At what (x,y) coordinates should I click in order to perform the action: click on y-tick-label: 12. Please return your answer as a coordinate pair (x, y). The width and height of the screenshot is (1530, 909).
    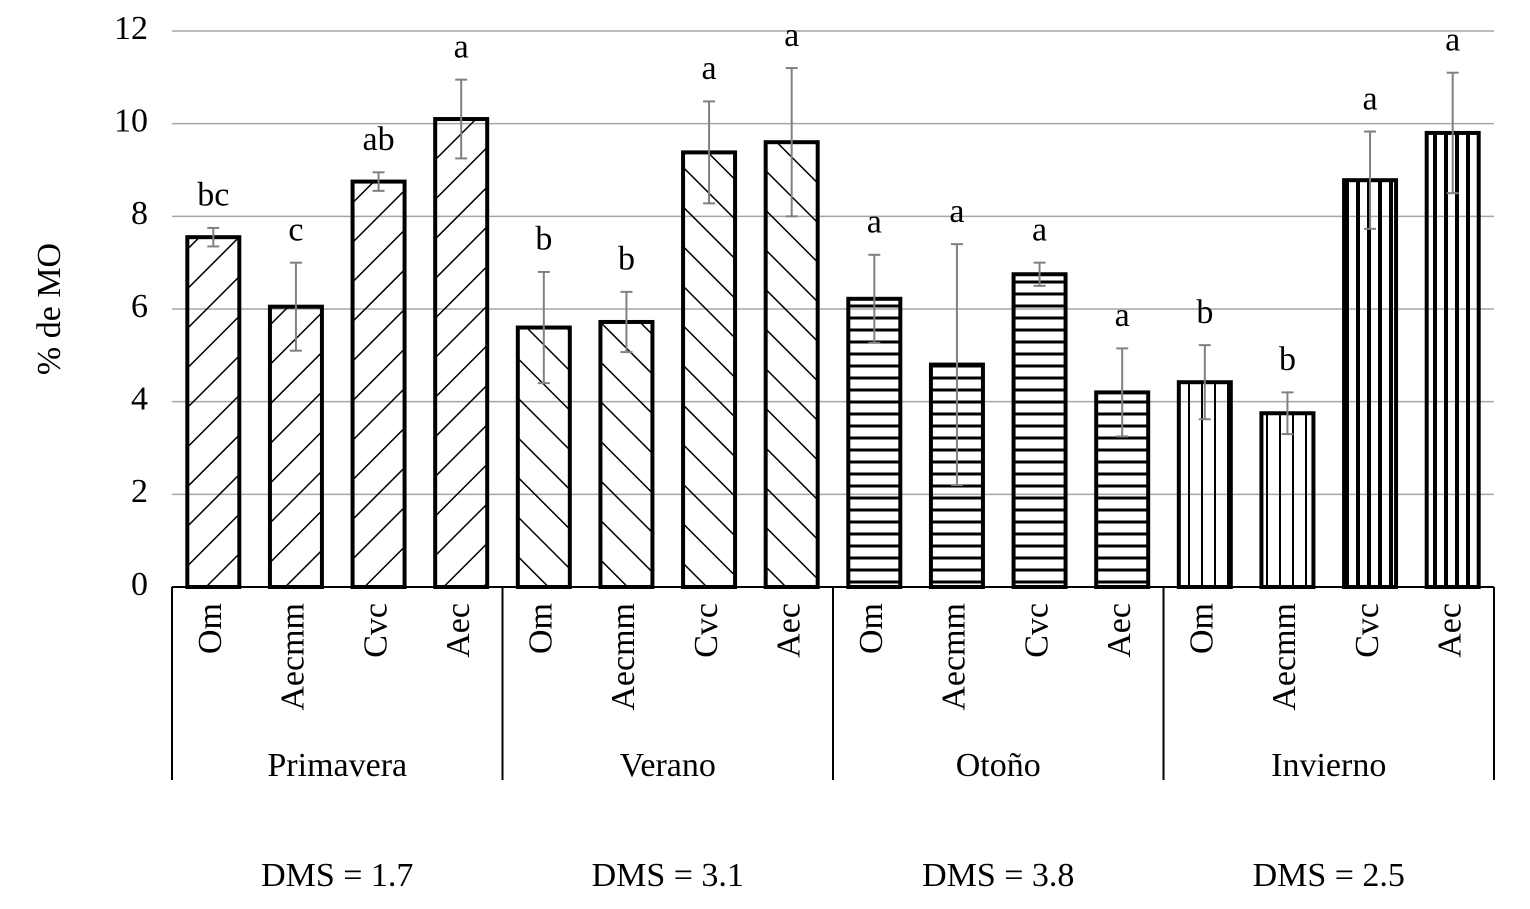
    Looking at the image, I should click on (131, 28).